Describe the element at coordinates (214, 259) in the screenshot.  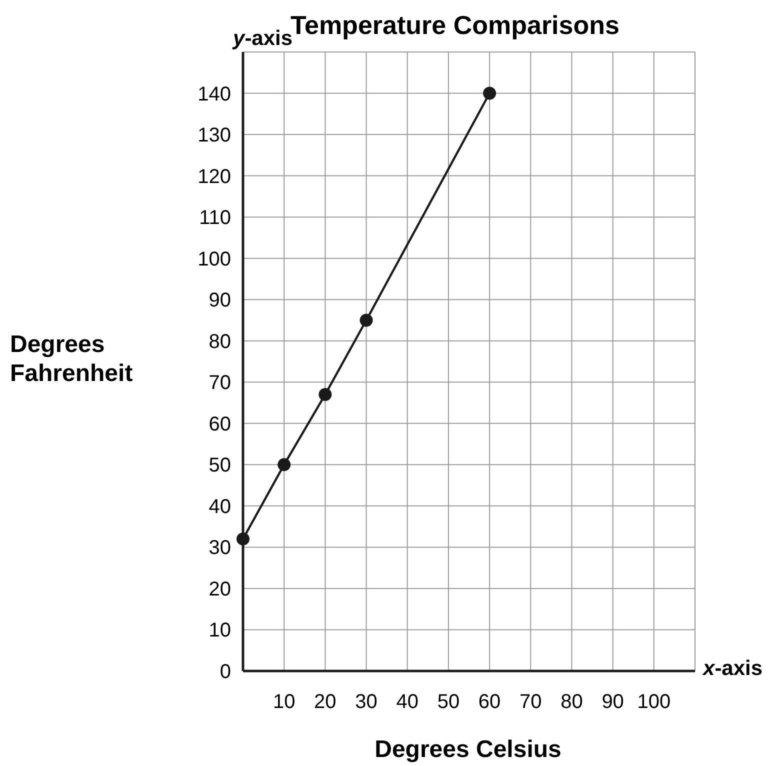
I see `y-tick-label: 100` at that location.